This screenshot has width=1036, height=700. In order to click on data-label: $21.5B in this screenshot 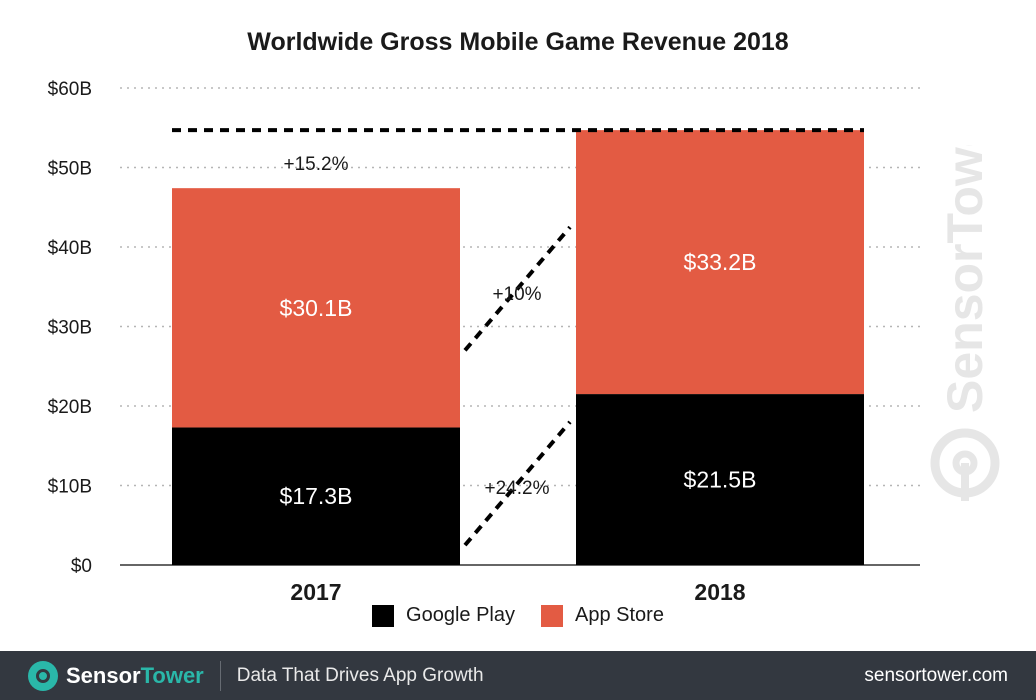, I will do `click(720, 480)`.